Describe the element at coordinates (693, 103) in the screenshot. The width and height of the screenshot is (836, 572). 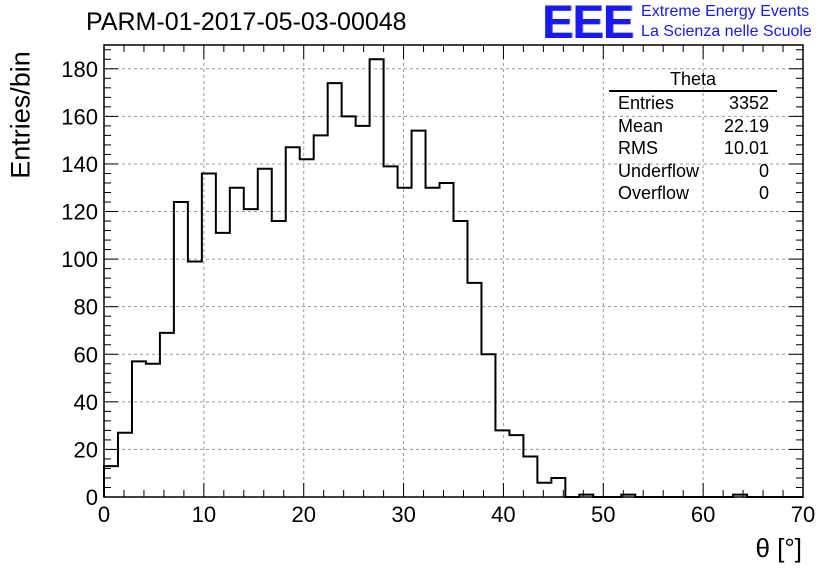
I see `stats-row-entries: Entries 3352` at that location.